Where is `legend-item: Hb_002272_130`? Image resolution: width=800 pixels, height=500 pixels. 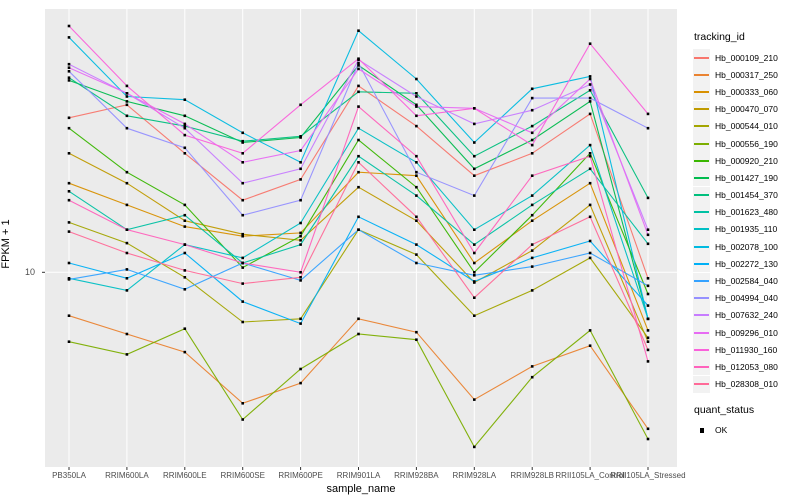
legend-item: Hb_002272_130 is located at coordinates (746, 264).